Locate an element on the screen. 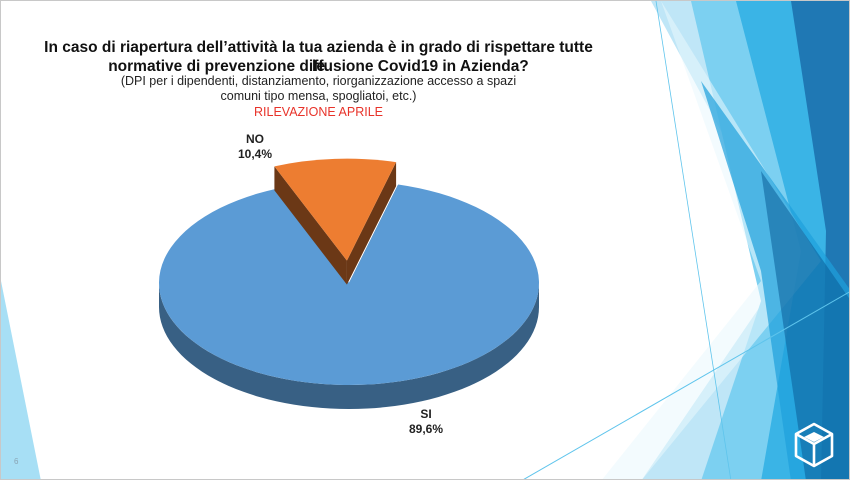 This screenshot has height=480, width=850. decor-left-shape is located at coordinates (21, 380).